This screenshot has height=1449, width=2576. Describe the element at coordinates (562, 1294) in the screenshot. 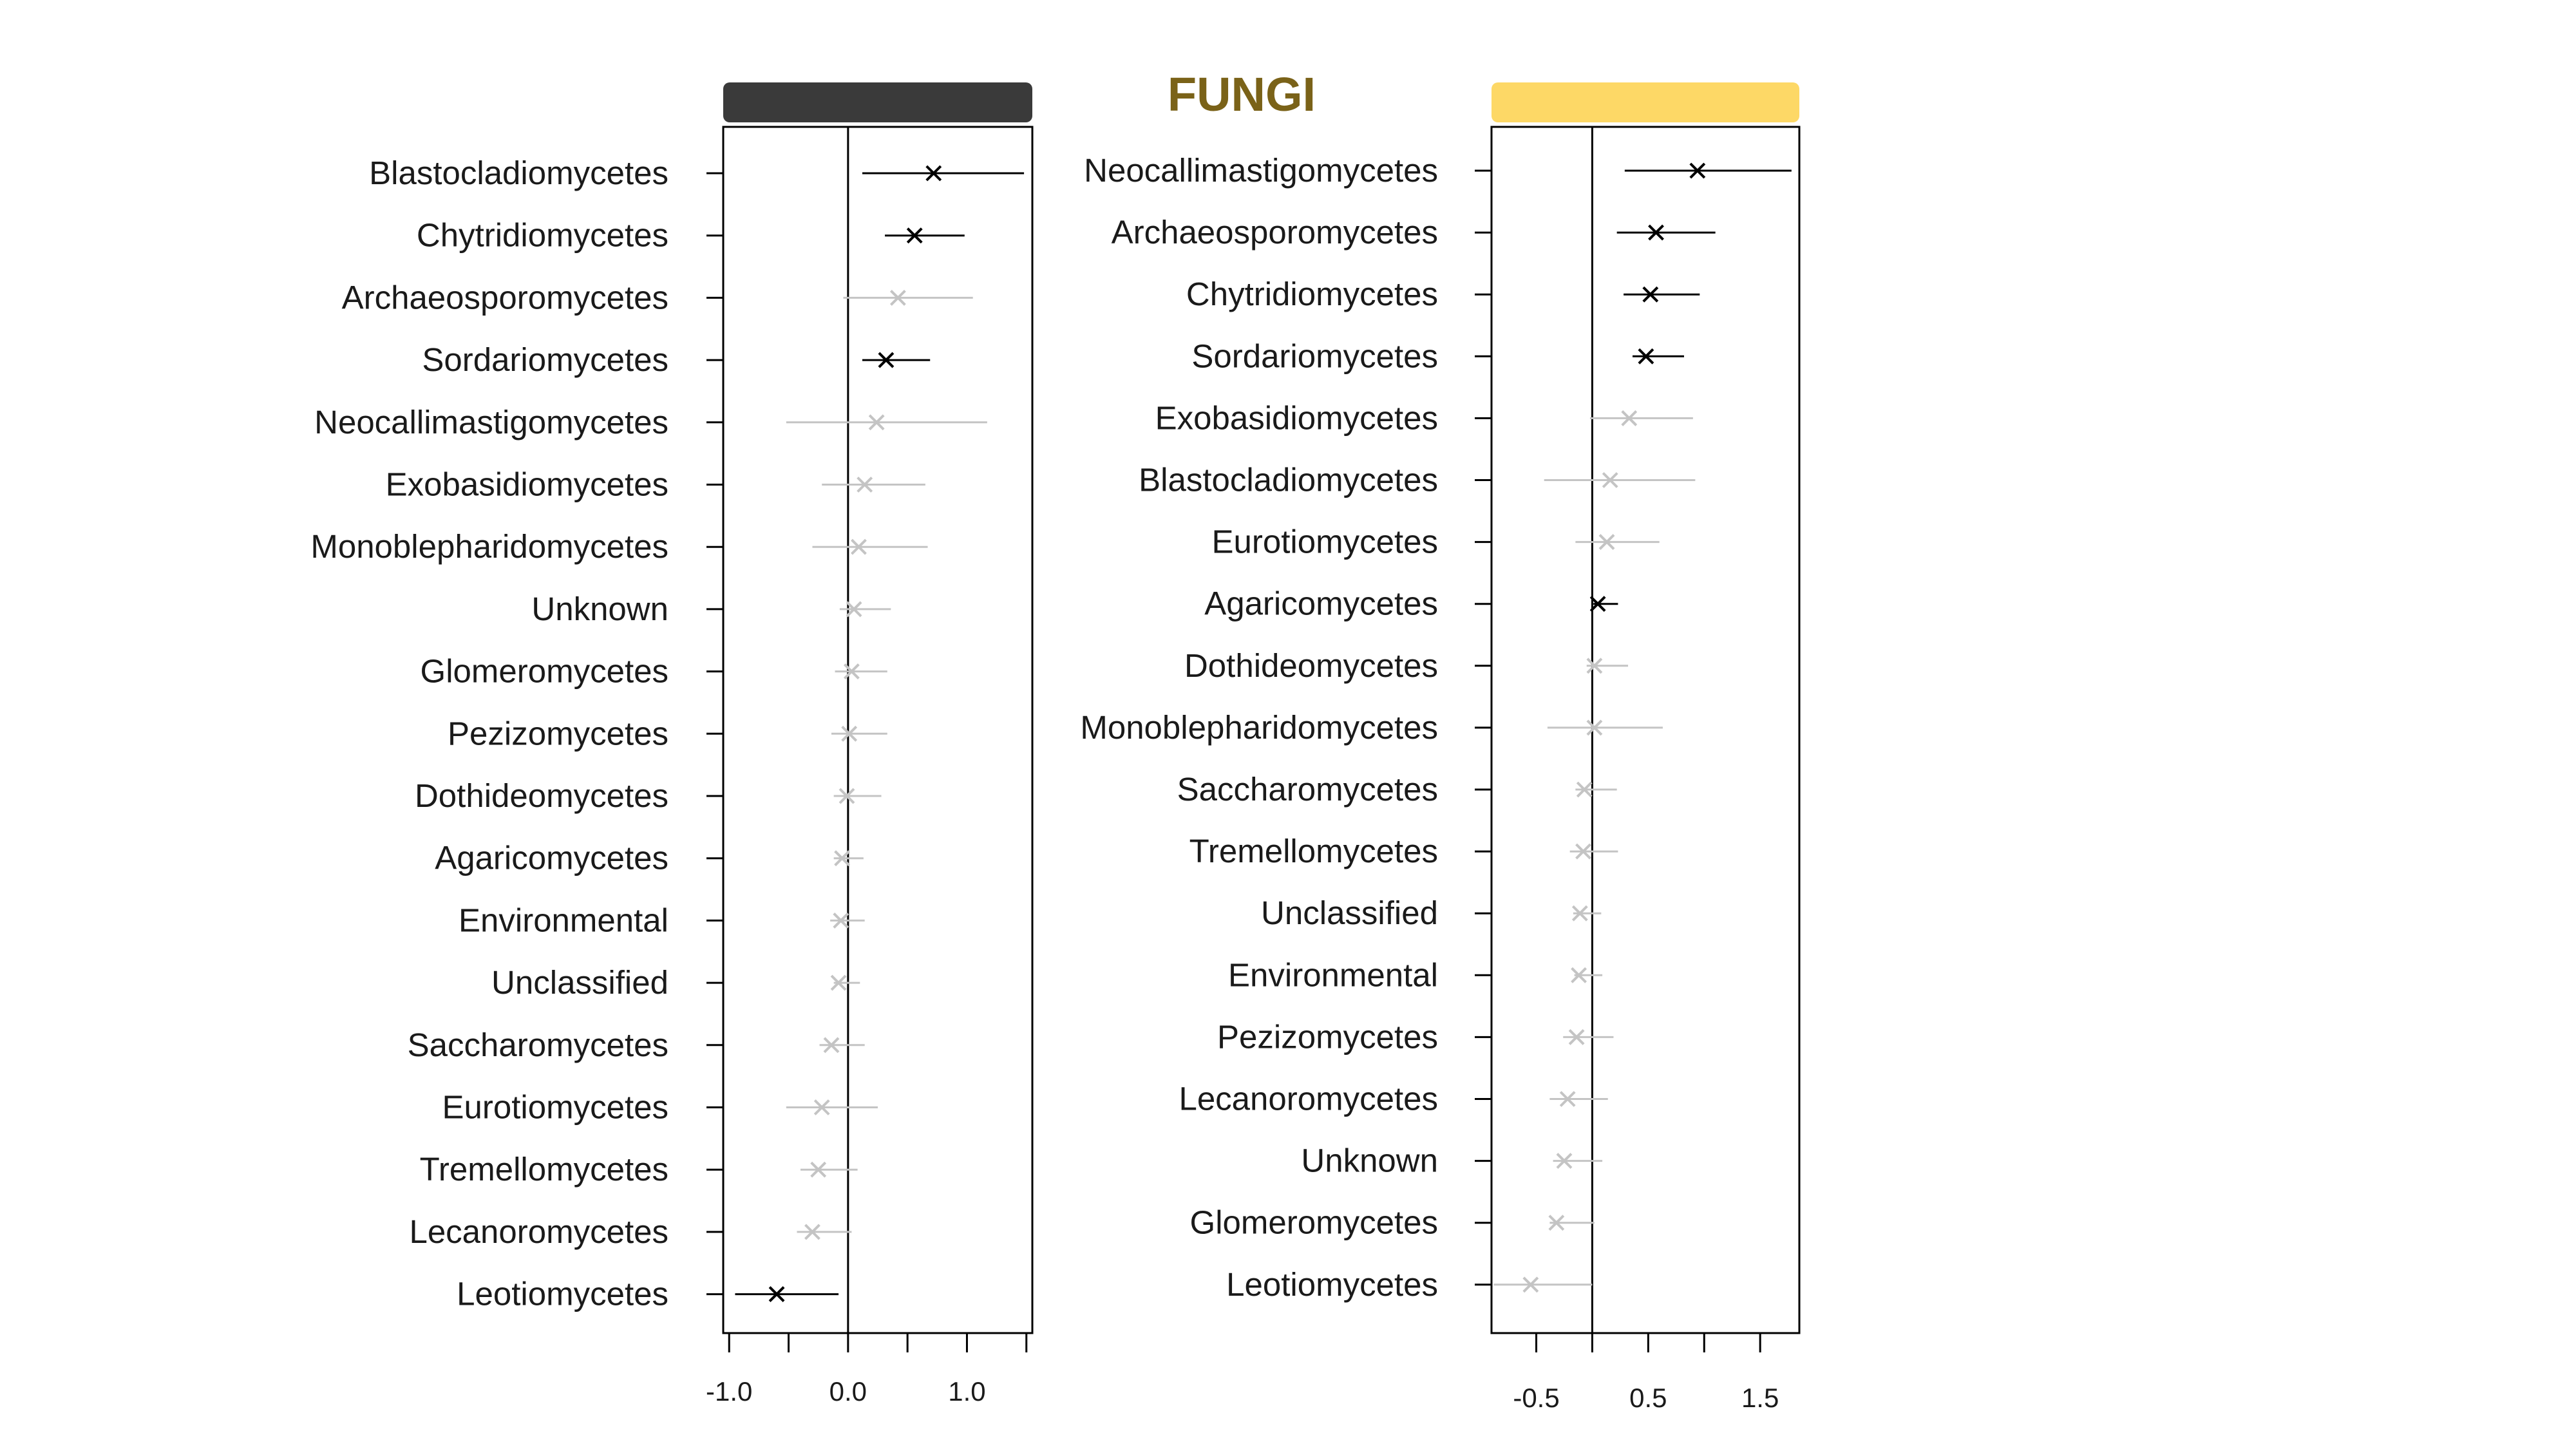

I see `left-category-label: Leotiomycetes` at that location.